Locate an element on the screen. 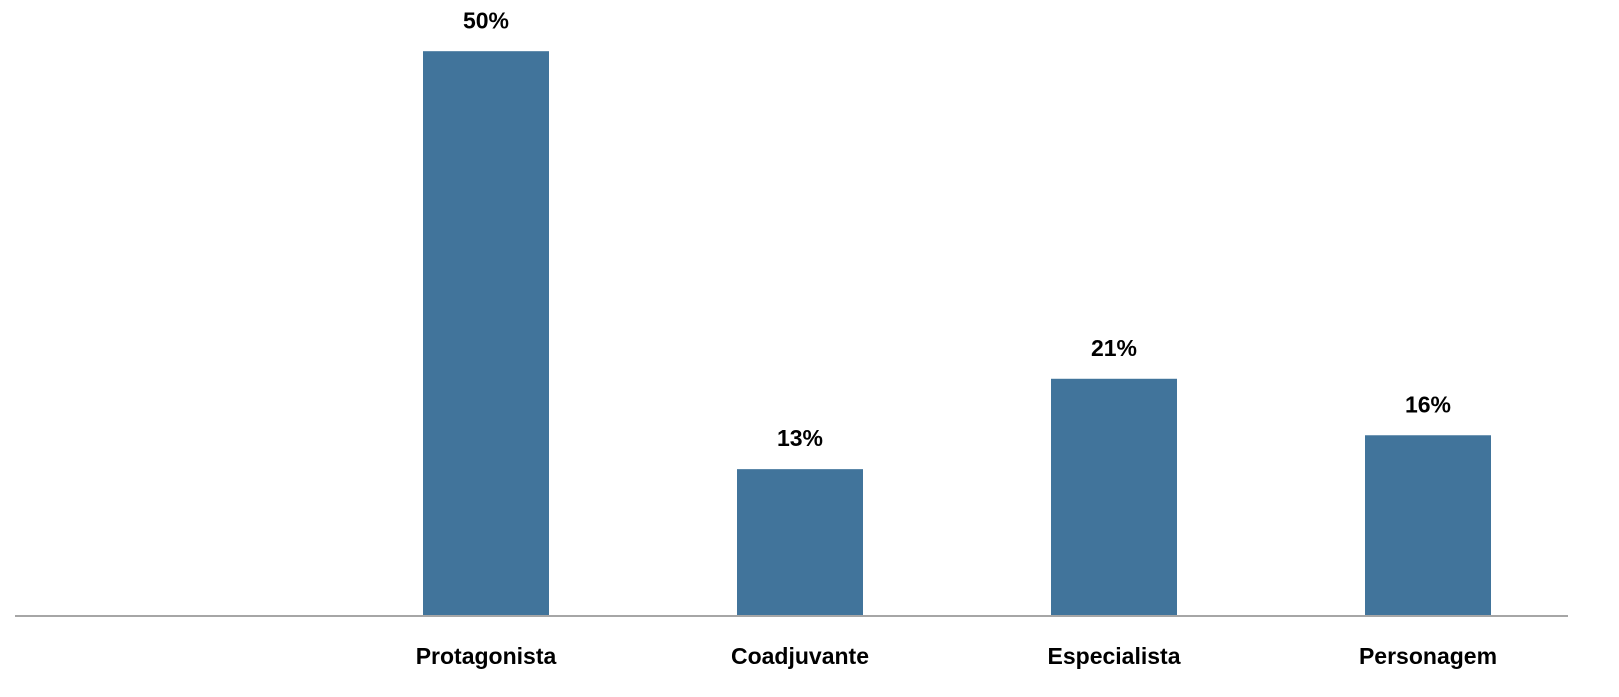  data-label: 13% is located at coordinates (800, 438).